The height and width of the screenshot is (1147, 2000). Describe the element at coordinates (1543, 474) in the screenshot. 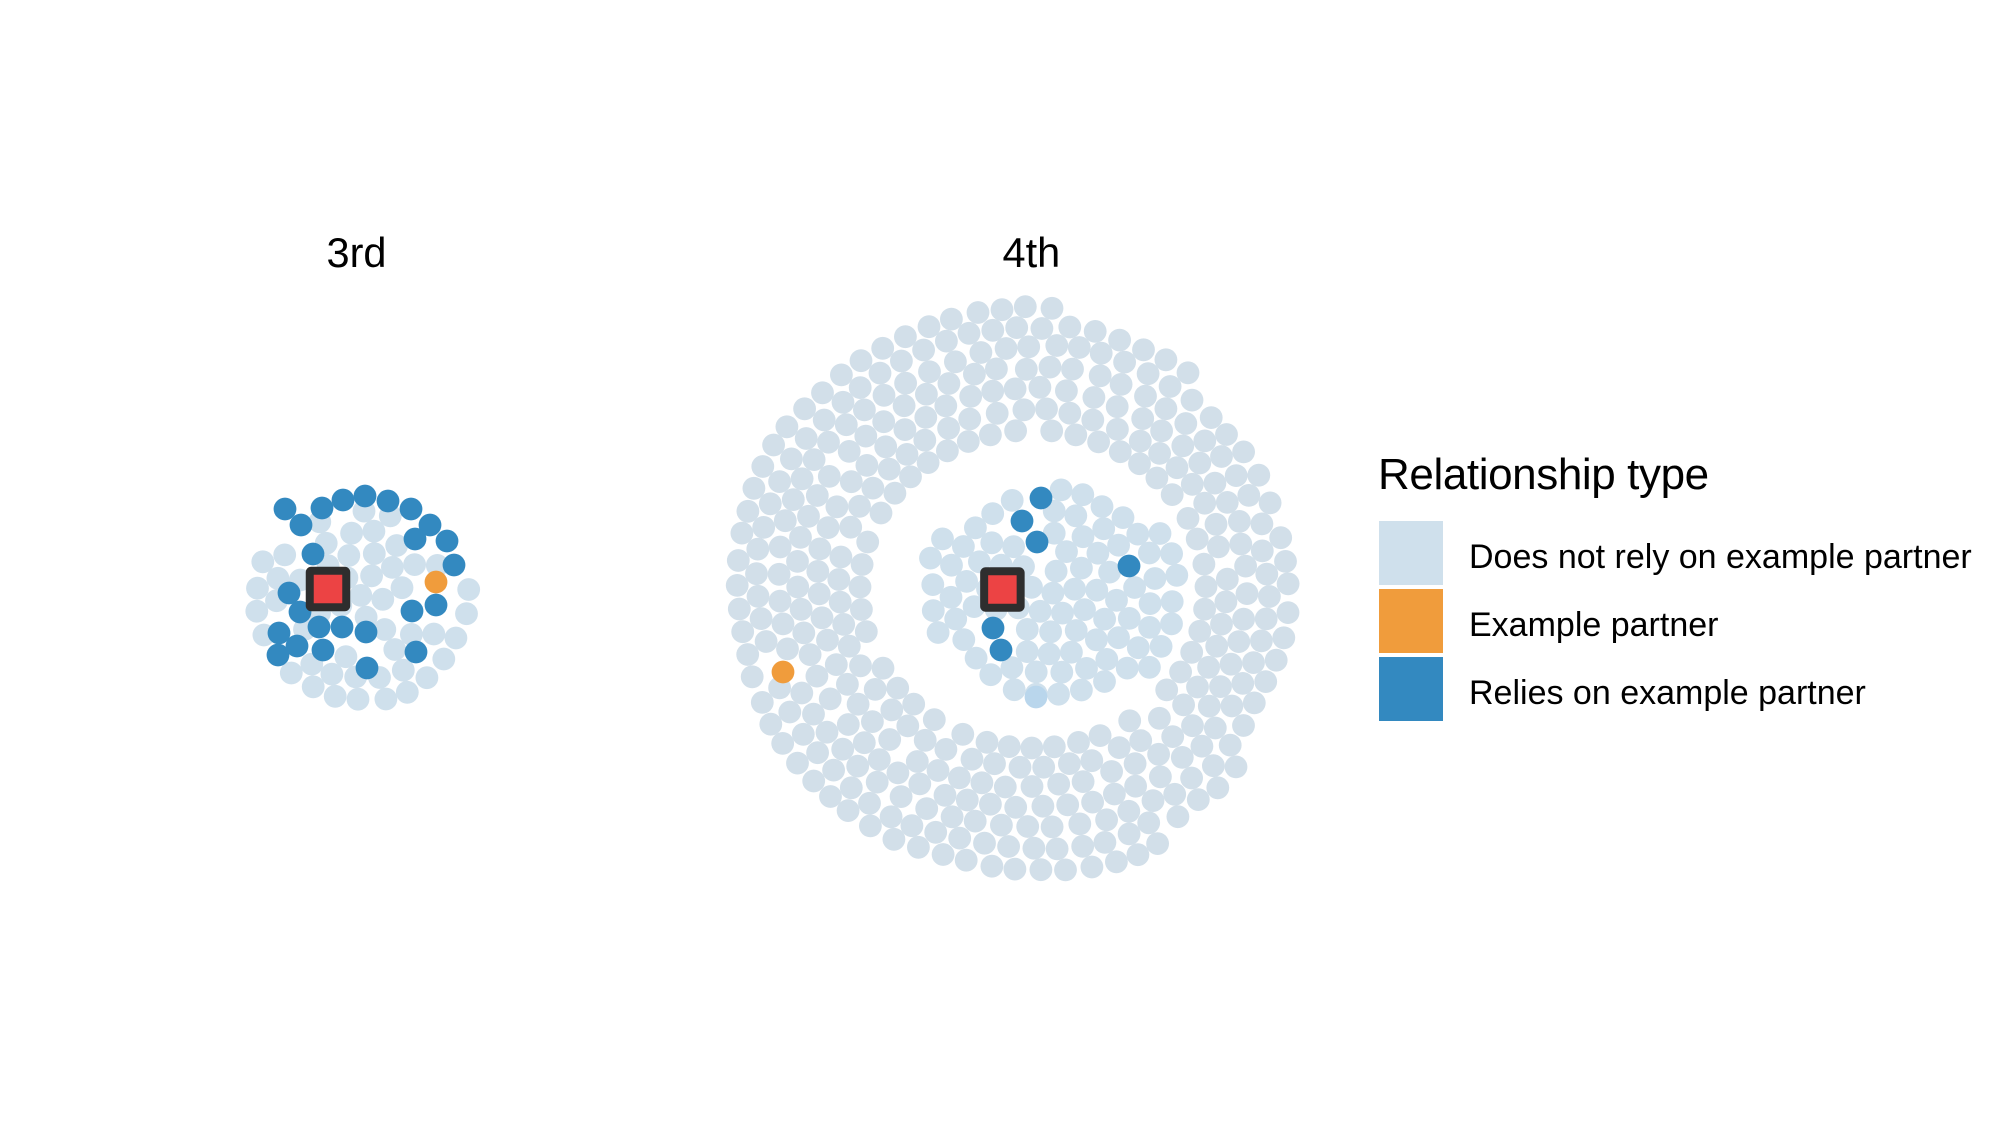

I see `svg-text: Relationship type` at that location.